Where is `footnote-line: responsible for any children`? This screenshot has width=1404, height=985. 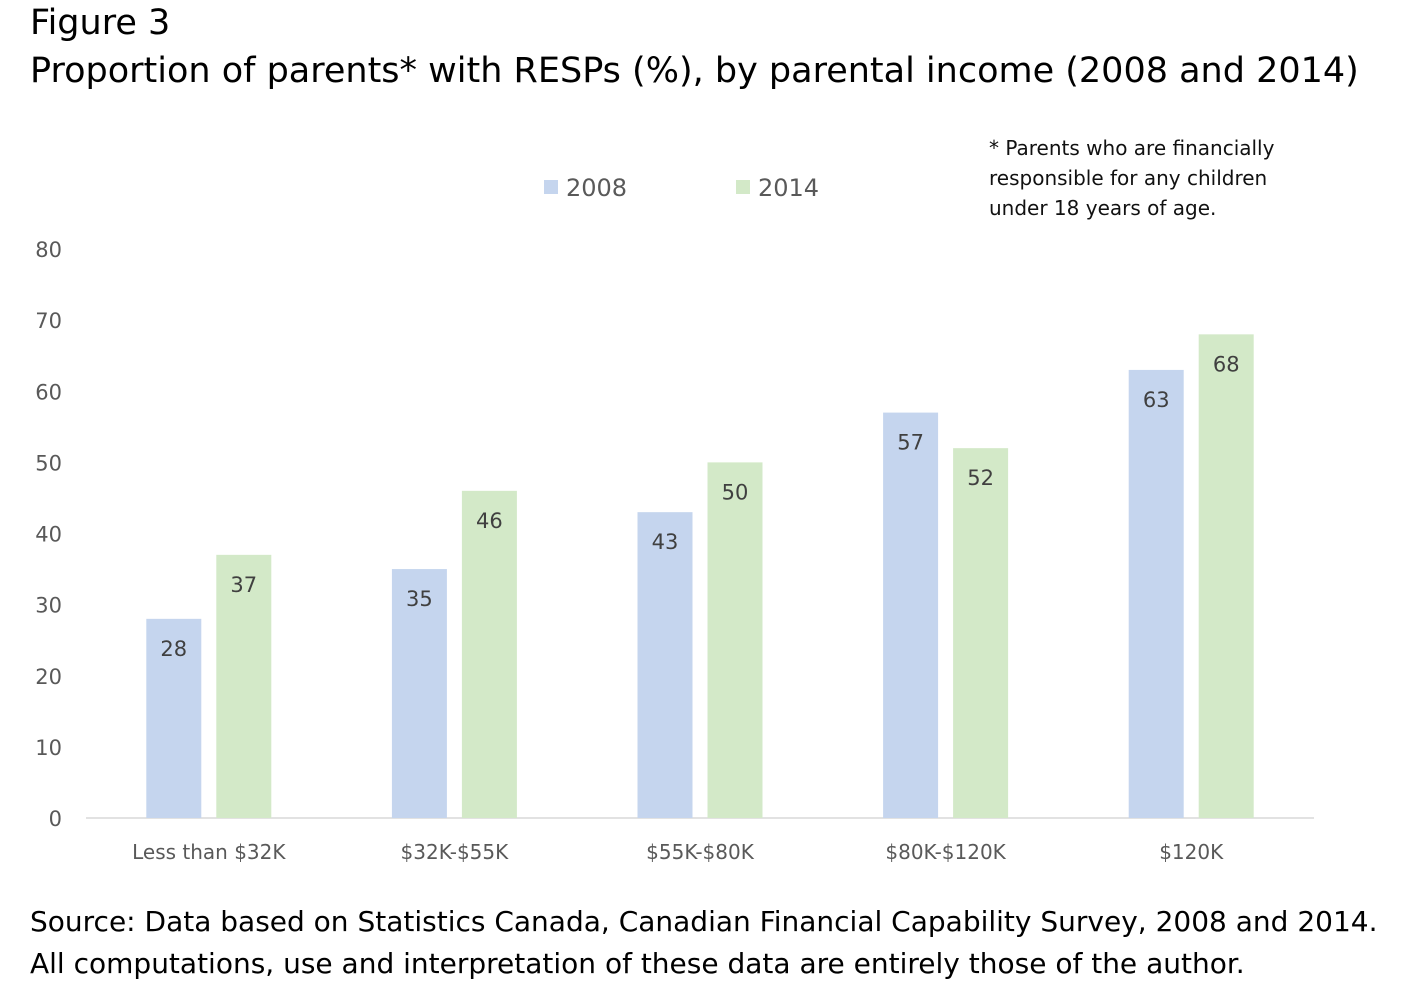
footnote-line: responsible for any children is located at coordinates (1128, 178).